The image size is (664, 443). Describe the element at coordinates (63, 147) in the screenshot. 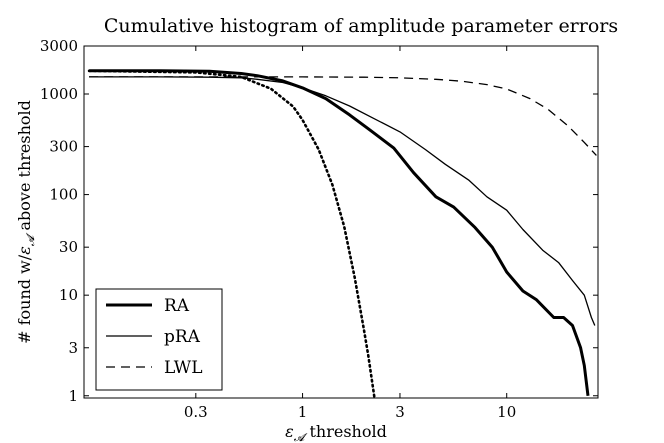

I see `y-tick-label: 300` at that location.